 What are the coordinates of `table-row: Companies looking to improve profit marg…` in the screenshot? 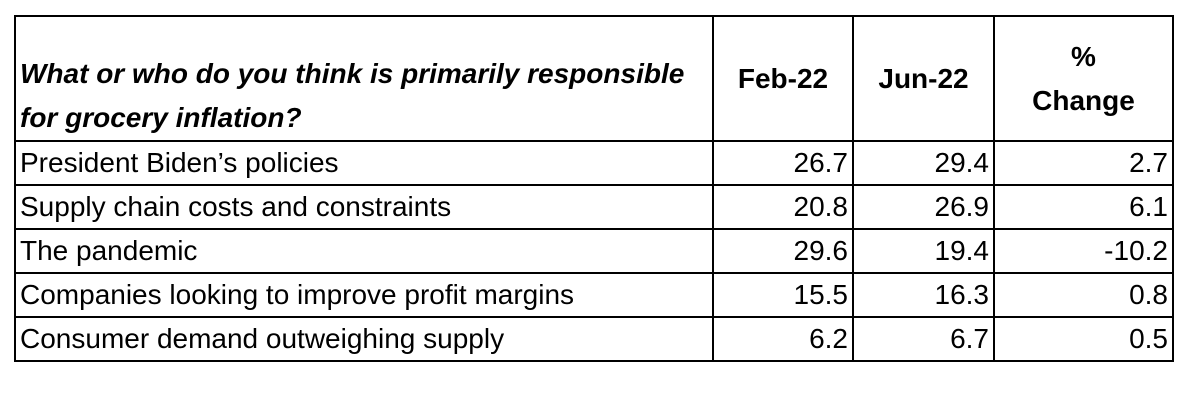 It's located at (594, 295).